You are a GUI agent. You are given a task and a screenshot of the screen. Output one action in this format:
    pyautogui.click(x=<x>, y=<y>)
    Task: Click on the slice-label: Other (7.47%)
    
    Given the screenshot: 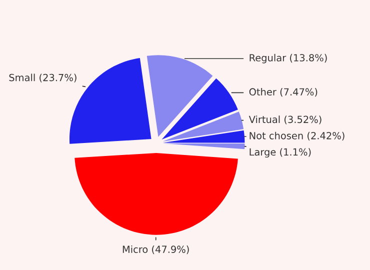 What is the action you would take?
    pyautogui.click(x=283, y=92)
    